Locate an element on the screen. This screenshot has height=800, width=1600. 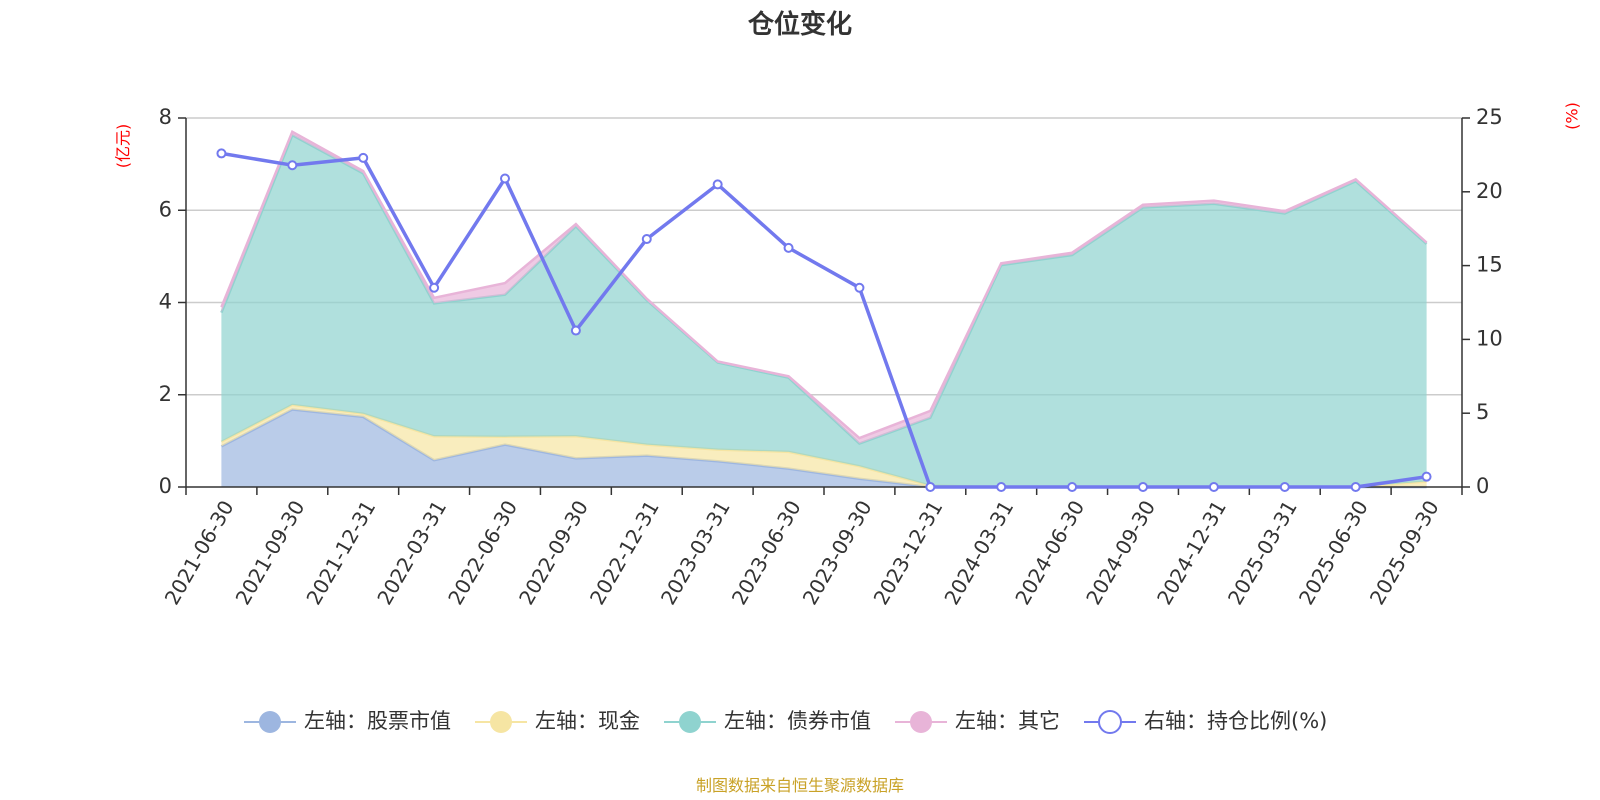
x-tick-label: 2024-06-30 is located at coordinates (1049, 552).